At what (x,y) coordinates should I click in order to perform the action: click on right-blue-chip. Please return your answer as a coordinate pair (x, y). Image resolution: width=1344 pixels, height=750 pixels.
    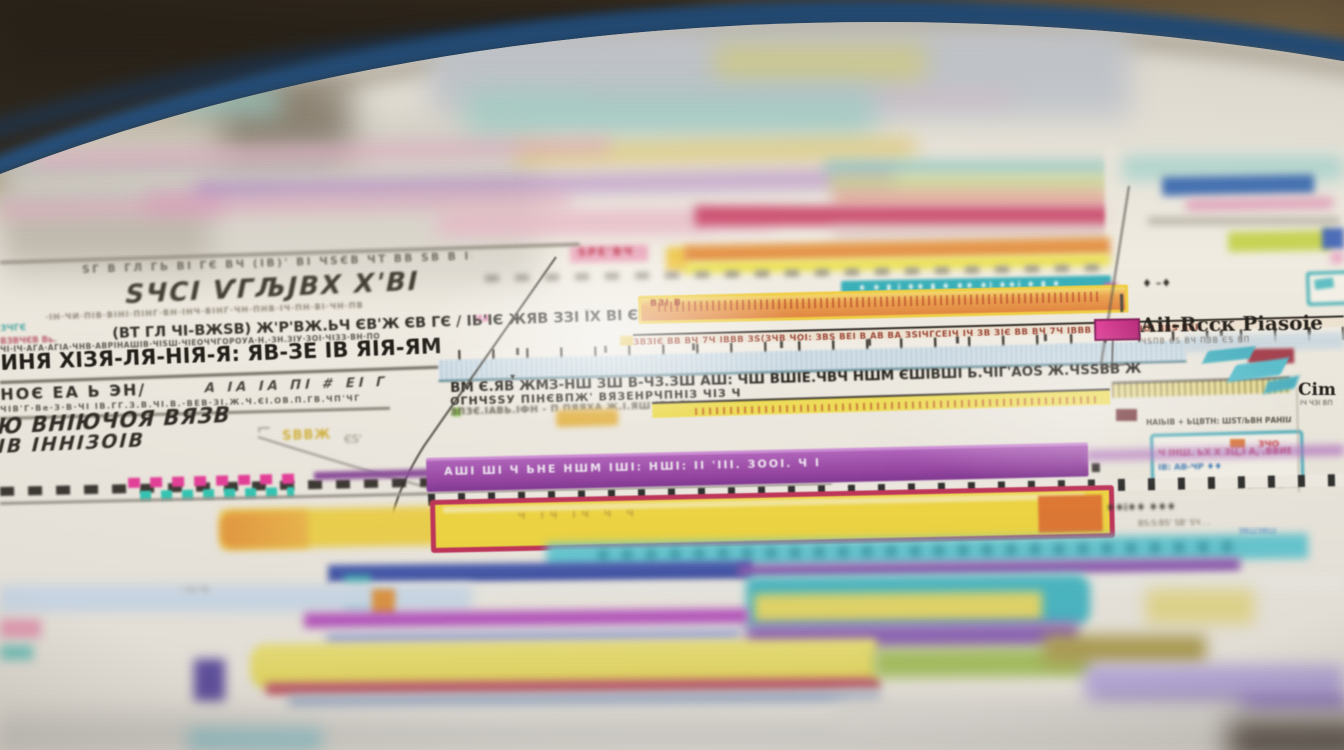
    Looking at the image, I should click on (1333, 238).